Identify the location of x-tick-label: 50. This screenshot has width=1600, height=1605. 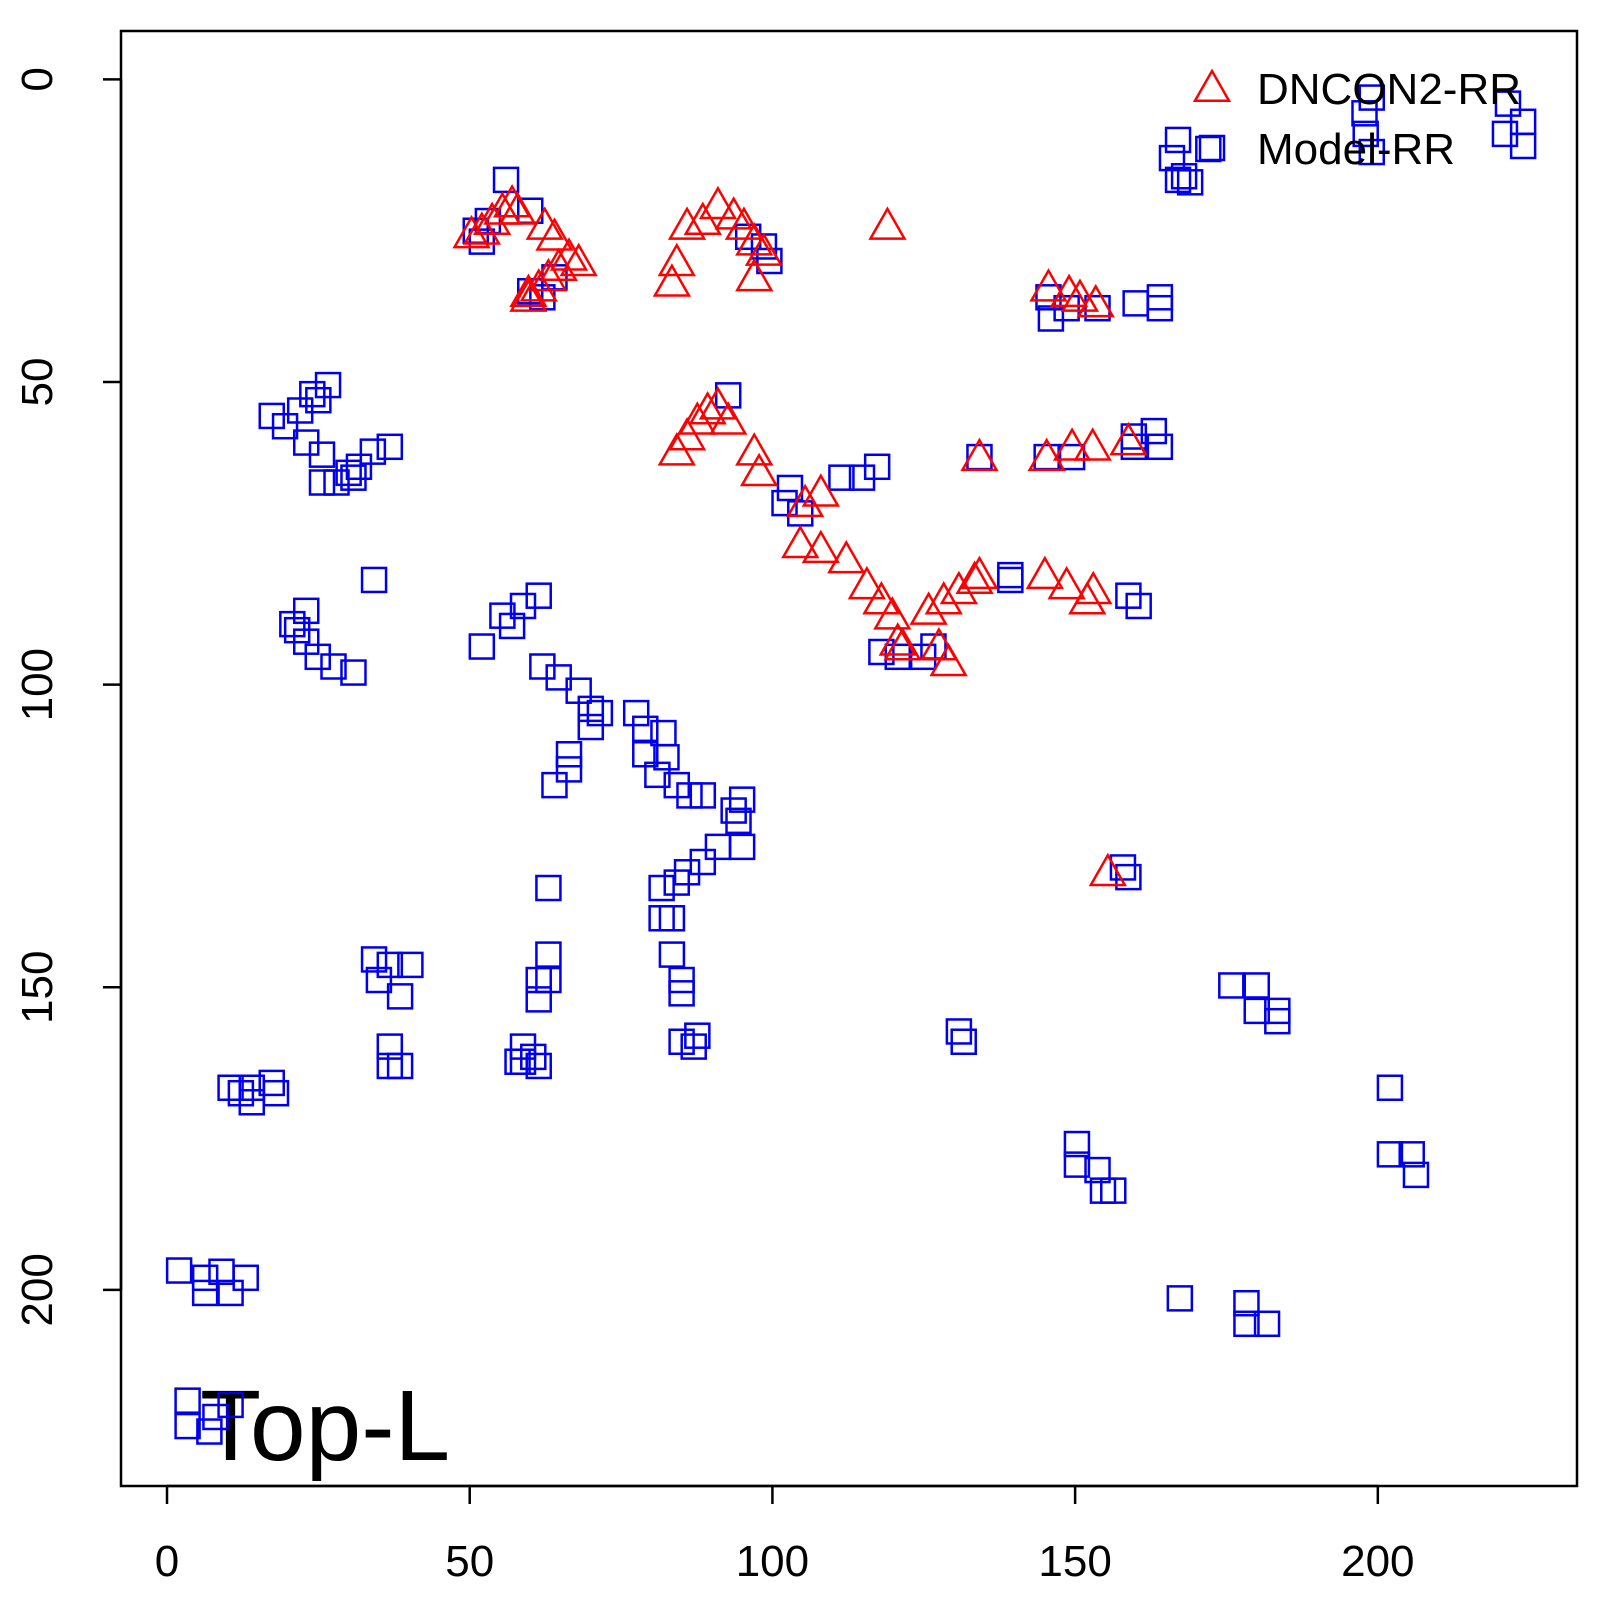
(469, 1561).